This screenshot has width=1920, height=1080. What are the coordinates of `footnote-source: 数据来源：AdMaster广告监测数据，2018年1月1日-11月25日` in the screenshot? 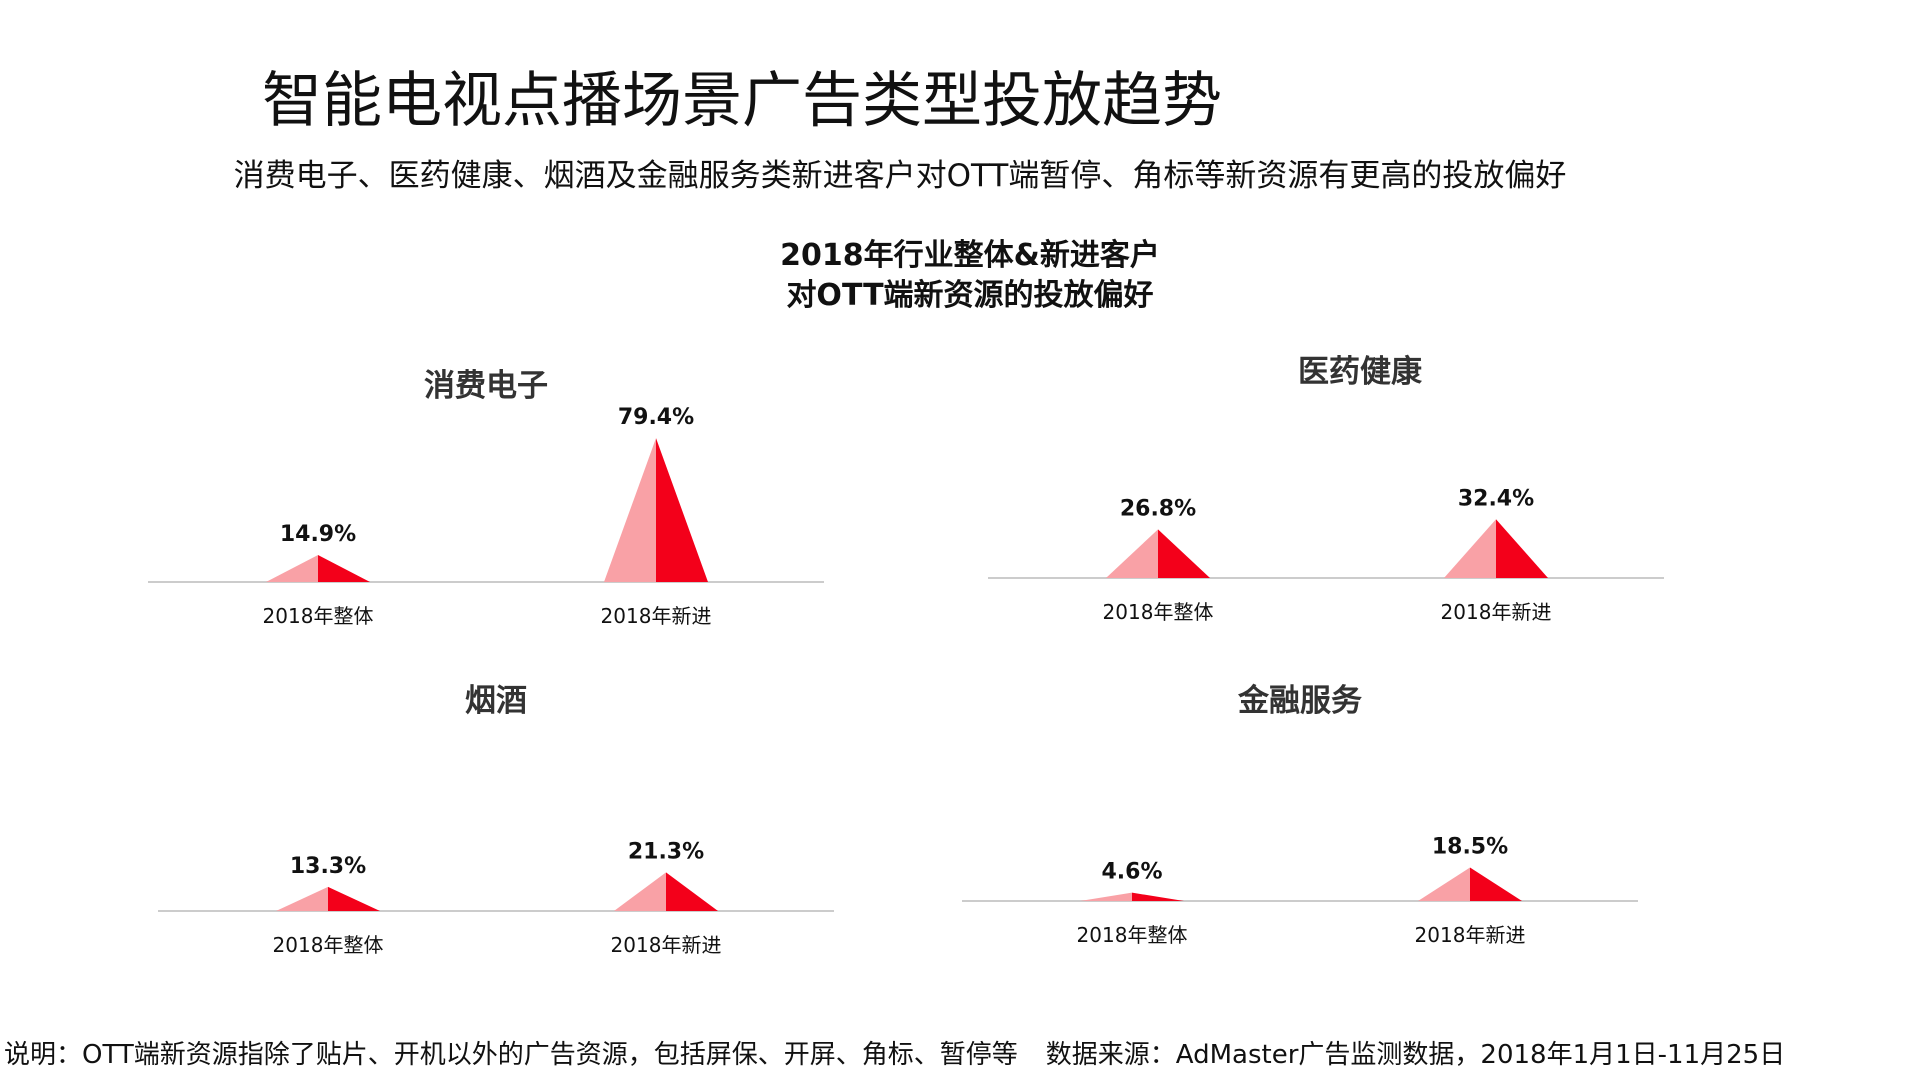 It's located at (1415, 1055).